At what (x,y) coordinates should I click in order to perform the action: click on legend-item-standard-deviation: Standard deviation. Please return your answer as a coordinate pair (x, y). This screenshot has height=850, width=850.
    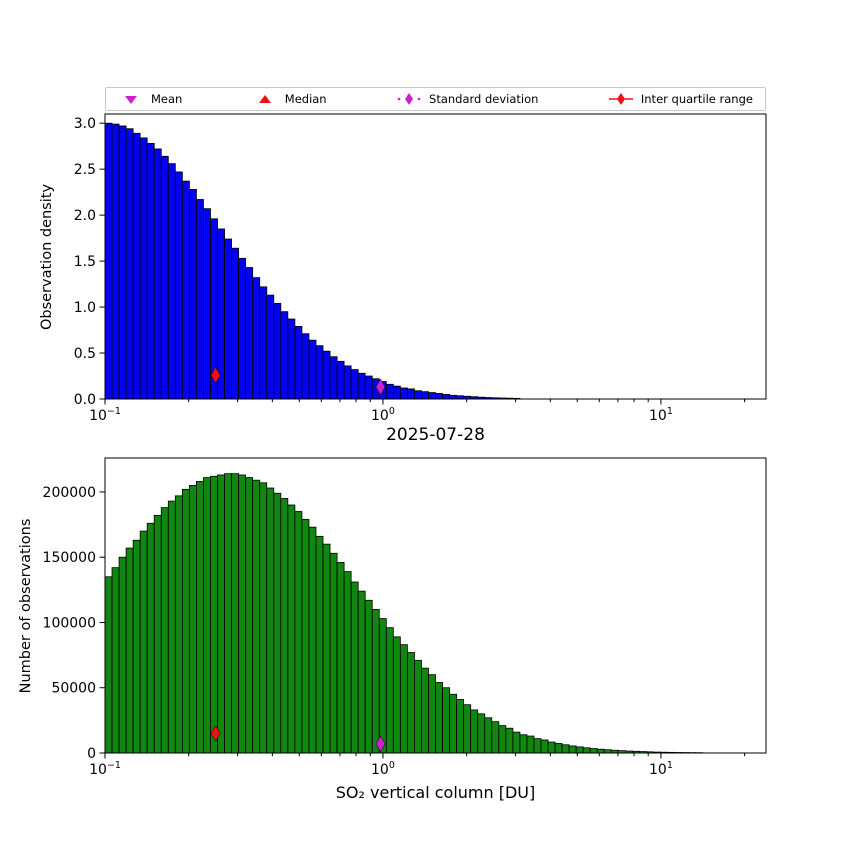
    Looking at the image, I should click on (467, 99).